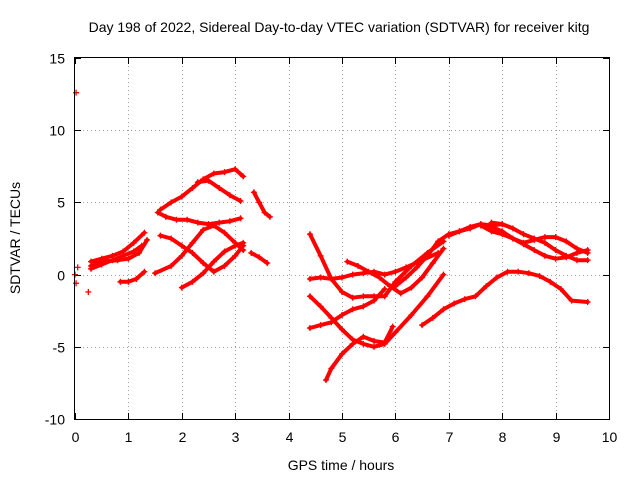 Image resolution: width=640 pixels, height=480 pixels. What do you see at coordinates (610, 437) in the screenshot?
I see `x-tick-label: 10` at bounding box center [610, 437].